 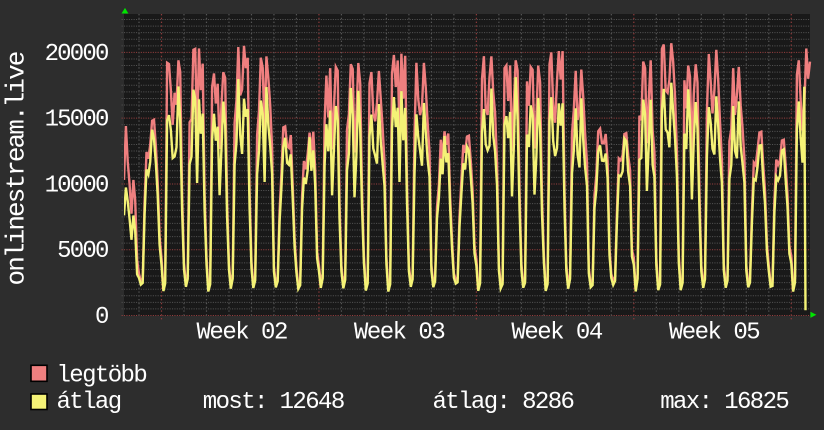 I want to click on svg-text: Week 04, so click(x=556, y=333).